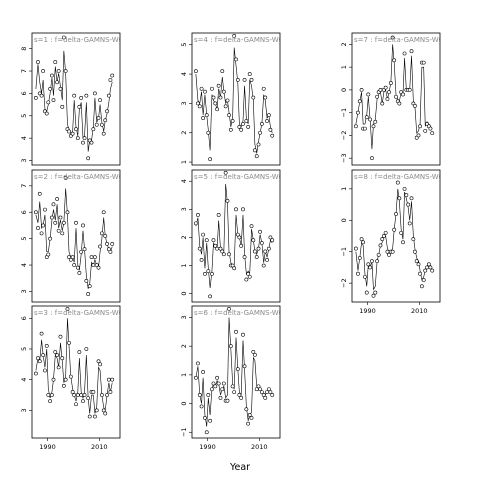 The width and height of the screenshot is (480, 480). What do you see at coordinates (24, 49) in the screenshot?
I see `y-tick-label: 8` at bounding box center [24, 49].